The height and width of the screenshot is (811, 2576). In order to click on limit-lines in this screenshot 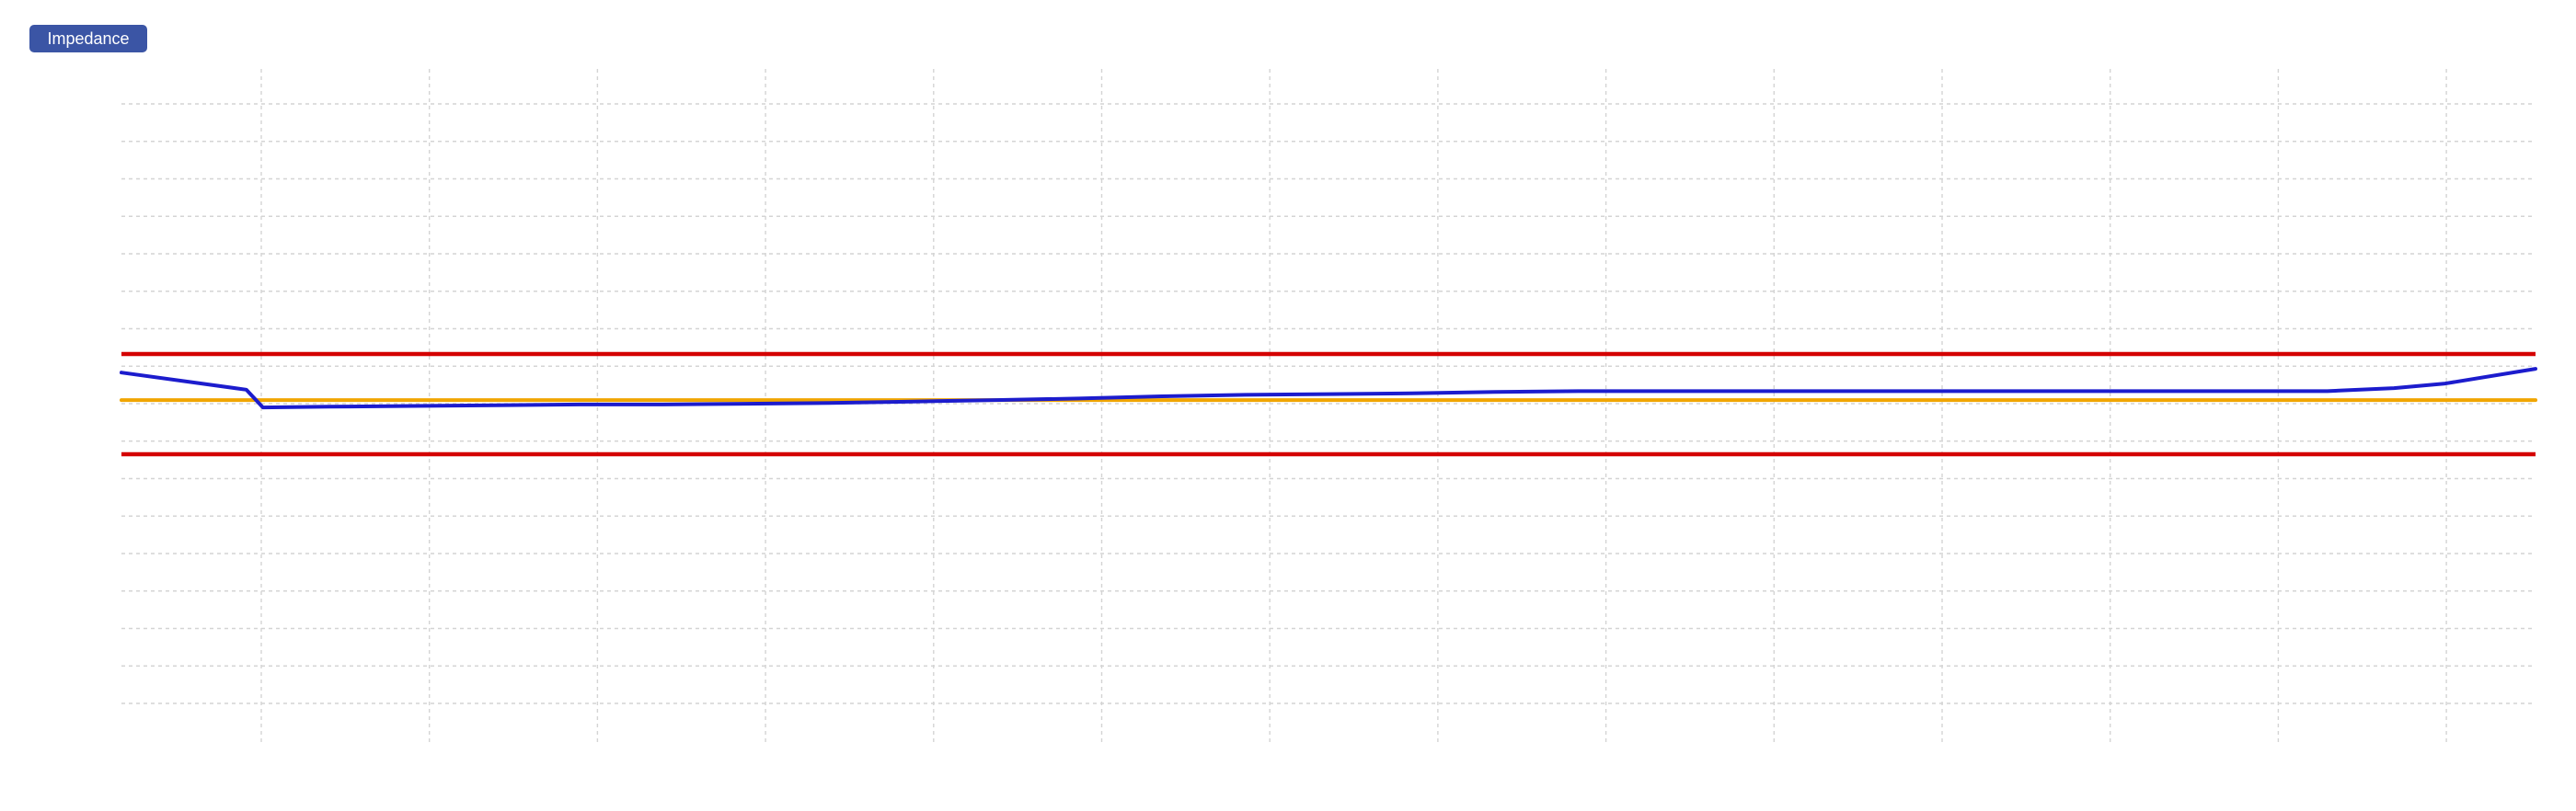, I will do `click(1328, 404)`.